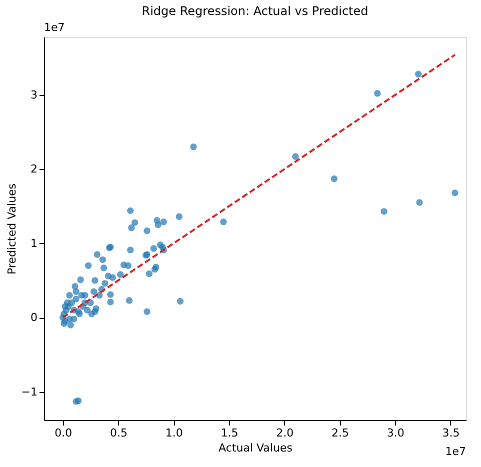  What do you see at coordinates (451, 433) in the screenshot?
I see `x-tick-label: 3.5` at bounding box center [451, 433].